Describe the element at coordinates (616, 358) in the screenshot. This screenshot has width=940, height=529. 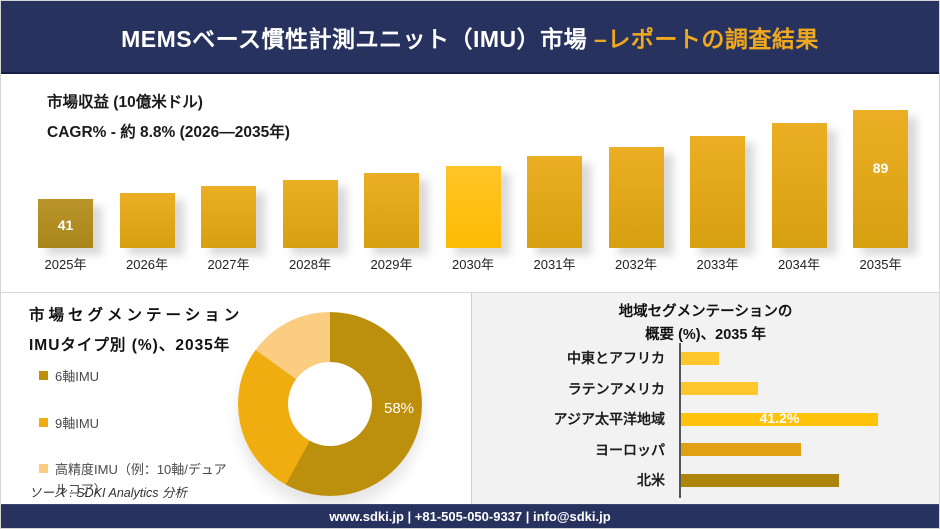
I see `region-category-label: 中東とアフリカ` at that location.